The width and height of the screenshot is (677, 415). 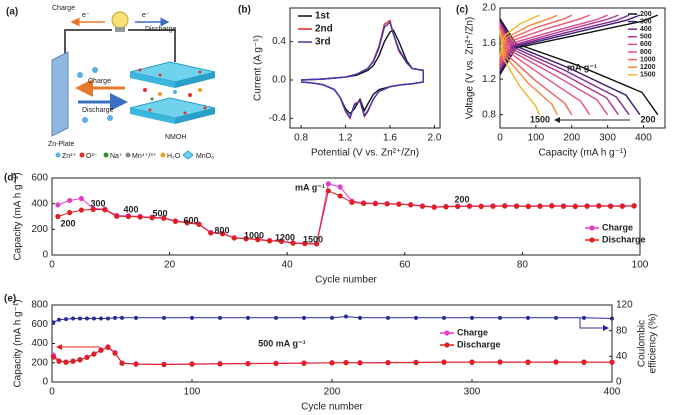 What do you see at coordinates (405, 265) in the screenshot?
I see `x-tick-label: 60` at bounding box center [405, 265].